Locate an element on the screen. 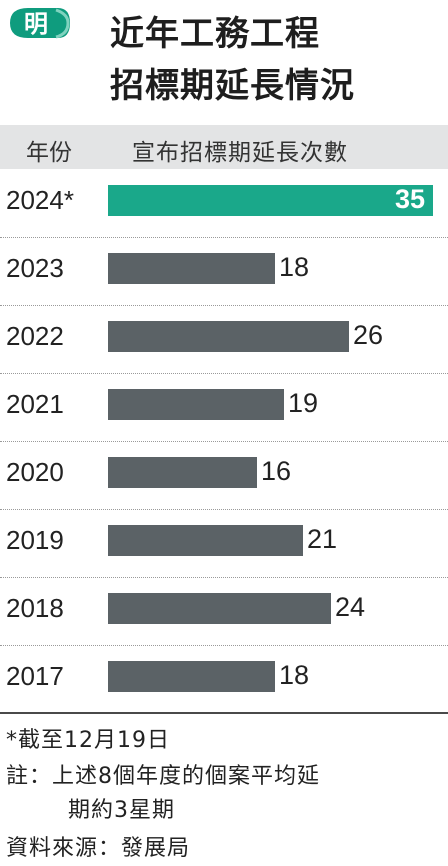  footnote-average: 註：上述8個年度的個案平均延 is located at coordinates (163, 776).